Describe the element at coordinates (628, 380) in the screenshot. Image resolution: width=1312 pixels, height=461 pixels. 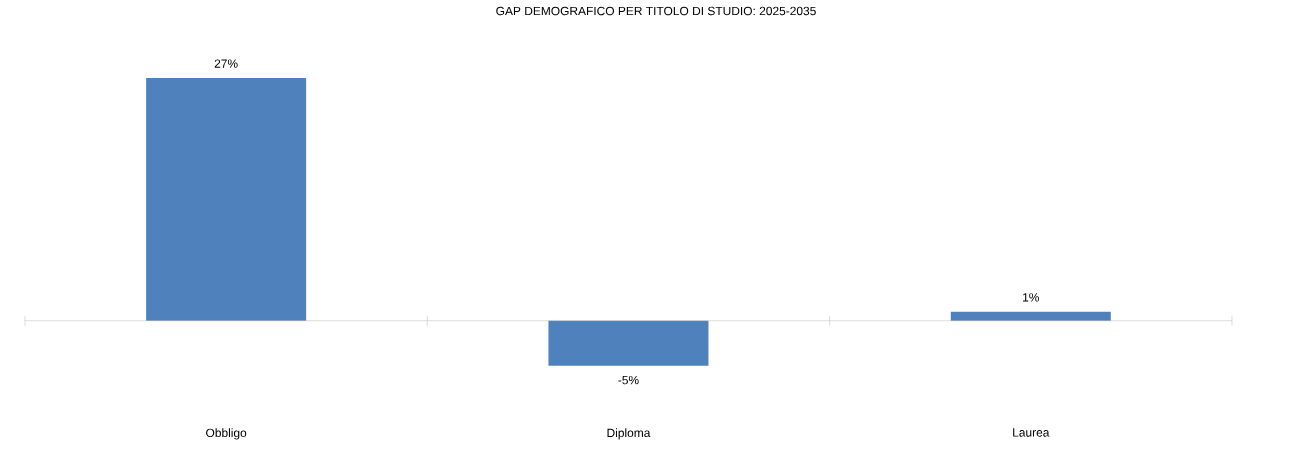
I see `data-label: -5%` at that location.